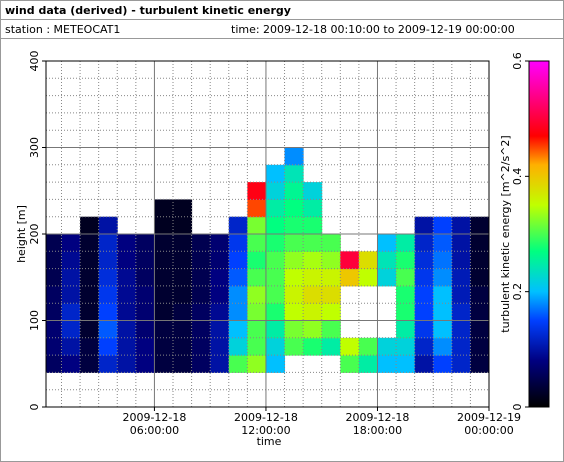  What do you see at coordinates (154, 424) in the screenshot?
I see `x-tick-label: 2009-12-18 06:00:00` at bounding box center [154, 424].